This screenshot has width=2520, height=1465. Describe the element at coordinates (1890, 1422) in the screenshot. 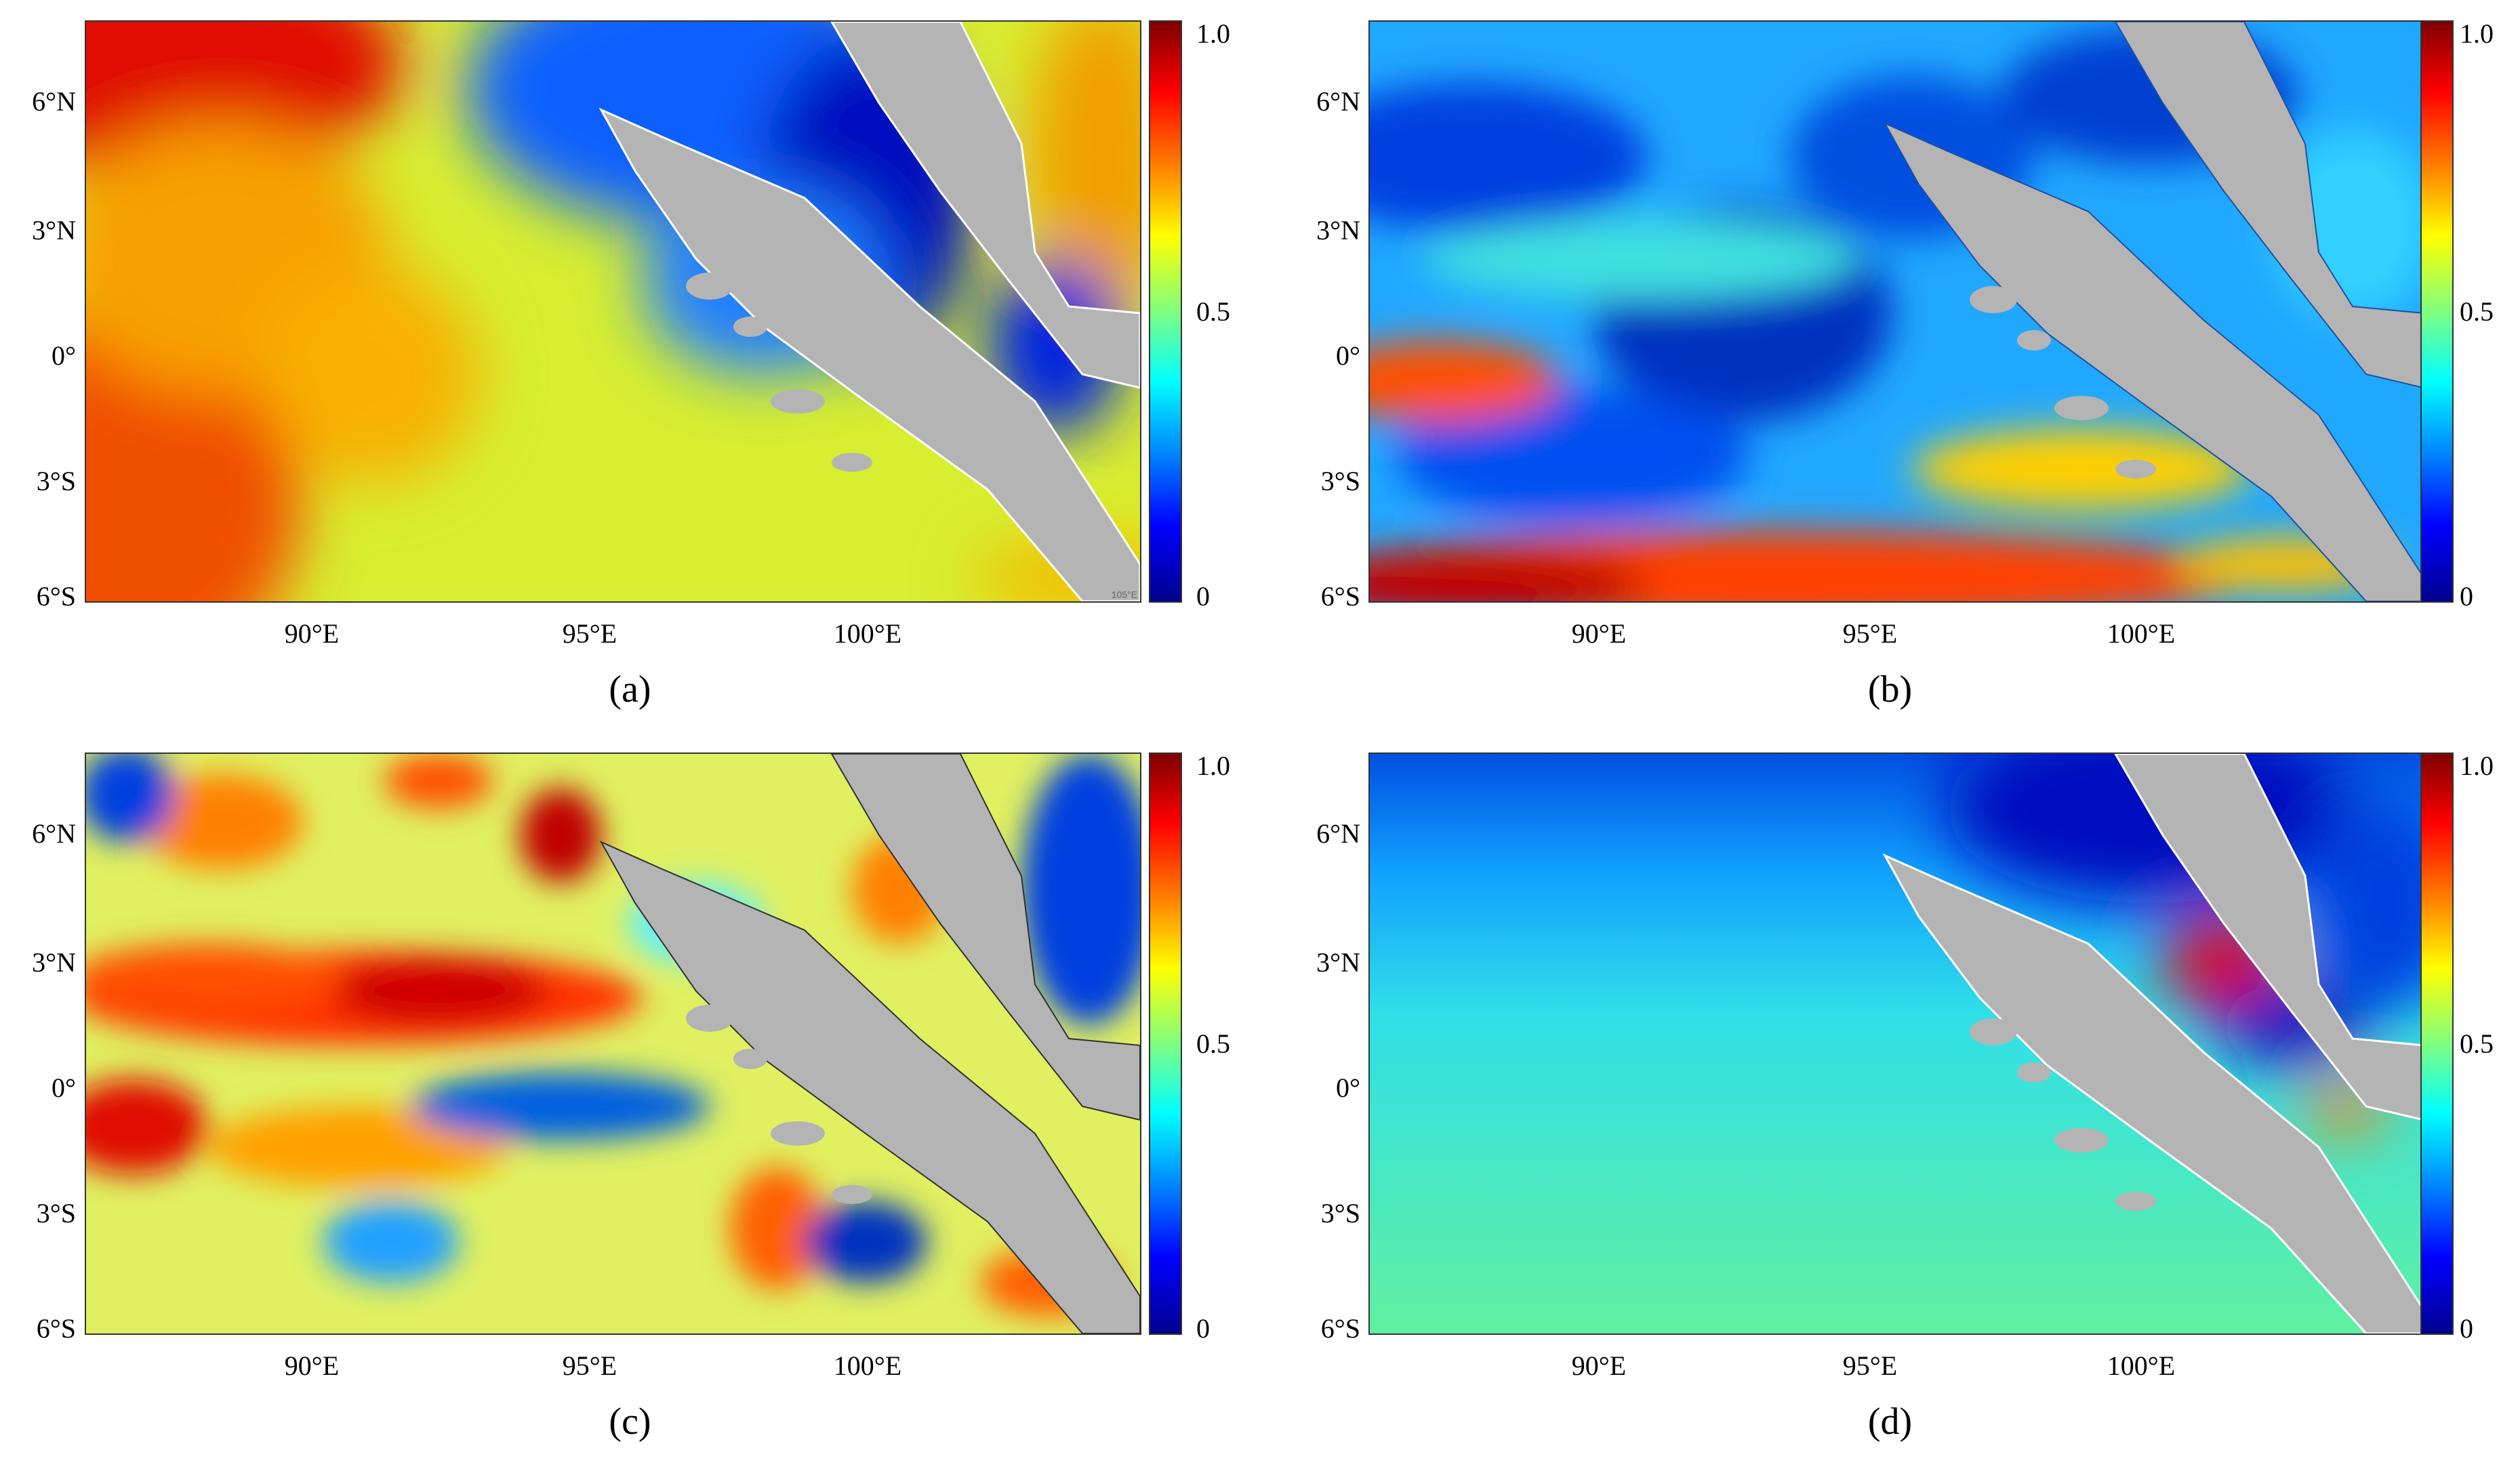

I see `panel-caption: (d)` at that location.